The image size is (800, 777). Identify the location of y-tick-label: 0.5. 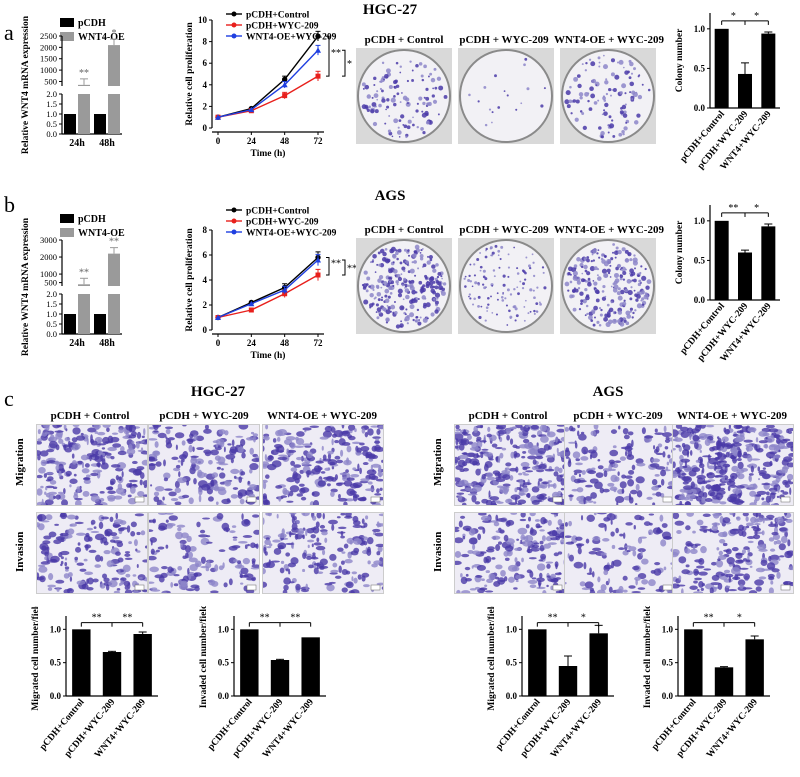
(700, 260).